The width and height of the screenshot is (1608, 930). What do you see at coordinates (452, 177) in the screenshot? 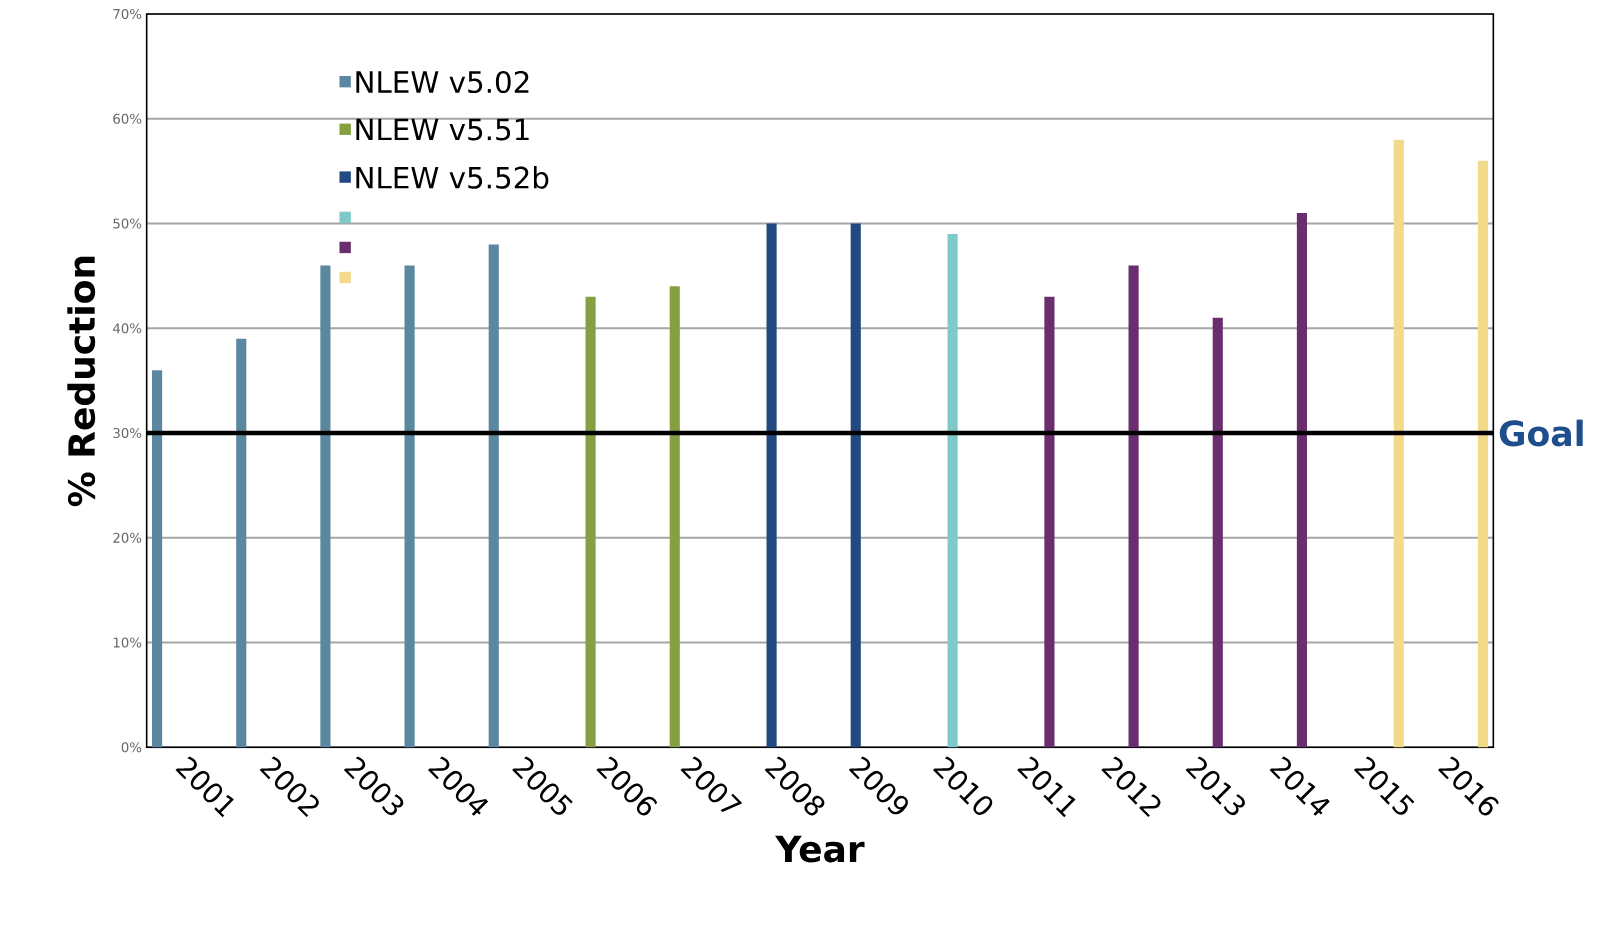
I see `legend-label: NLEW v5.52b` at bounding box center [452, 177].